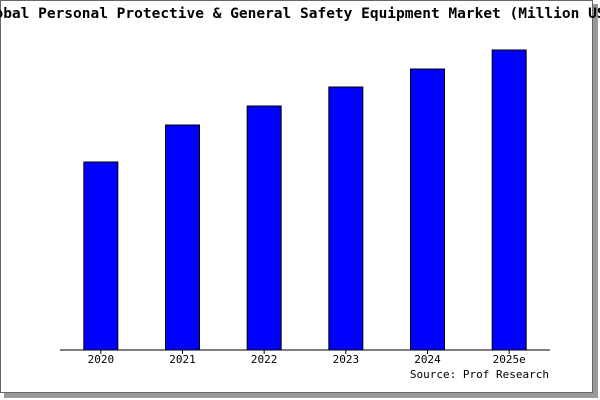  I want to click on x-tick-label: 2025e, so click(509, 359).